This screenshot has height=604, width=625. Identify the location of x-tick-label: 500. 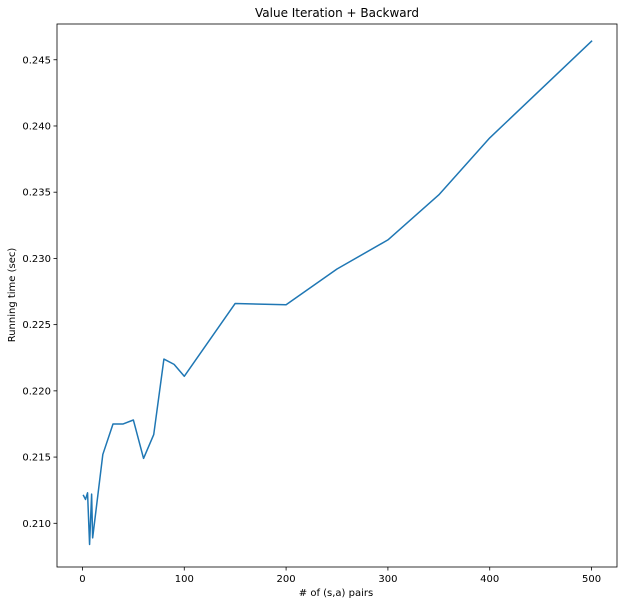
(591, 579).